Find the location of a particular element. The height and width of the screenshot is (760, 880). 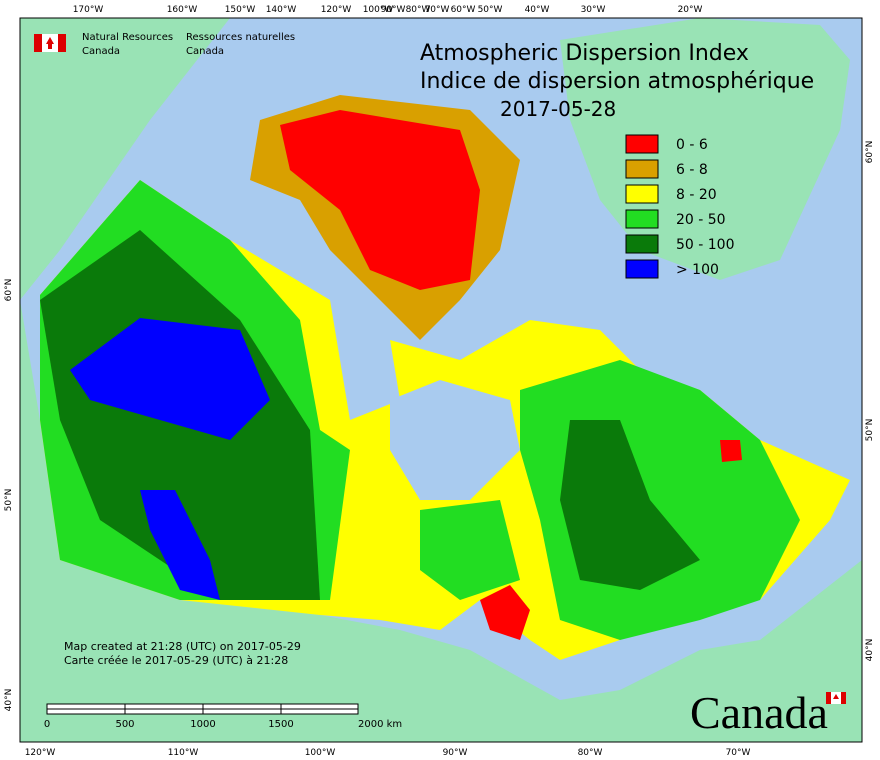

title: Indice de dispersion atmosphérique is located at coordinates (617, 81).